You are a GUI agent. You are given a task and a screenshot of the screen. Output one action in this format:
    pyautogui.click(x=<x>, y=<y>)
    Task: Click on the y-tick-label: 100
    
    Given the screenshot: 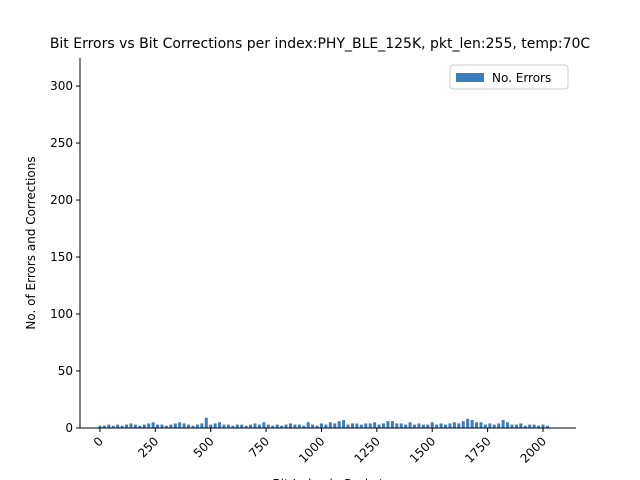 What is the action you would take?
    pyautogui.click(x=61, y=314)
    